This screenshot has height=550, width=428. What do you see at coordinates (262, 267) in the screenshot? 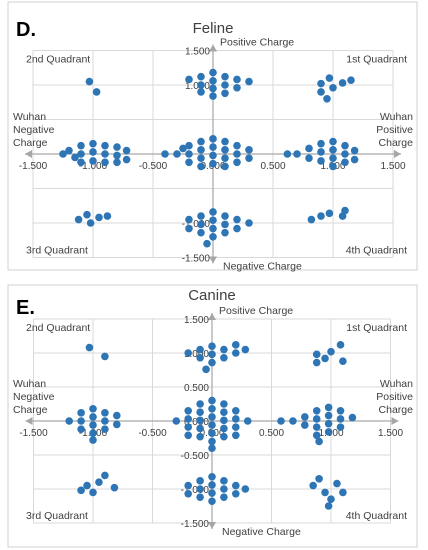
I see `axis-label-bottom: Negative Charge` at bounding box center [262, 267].